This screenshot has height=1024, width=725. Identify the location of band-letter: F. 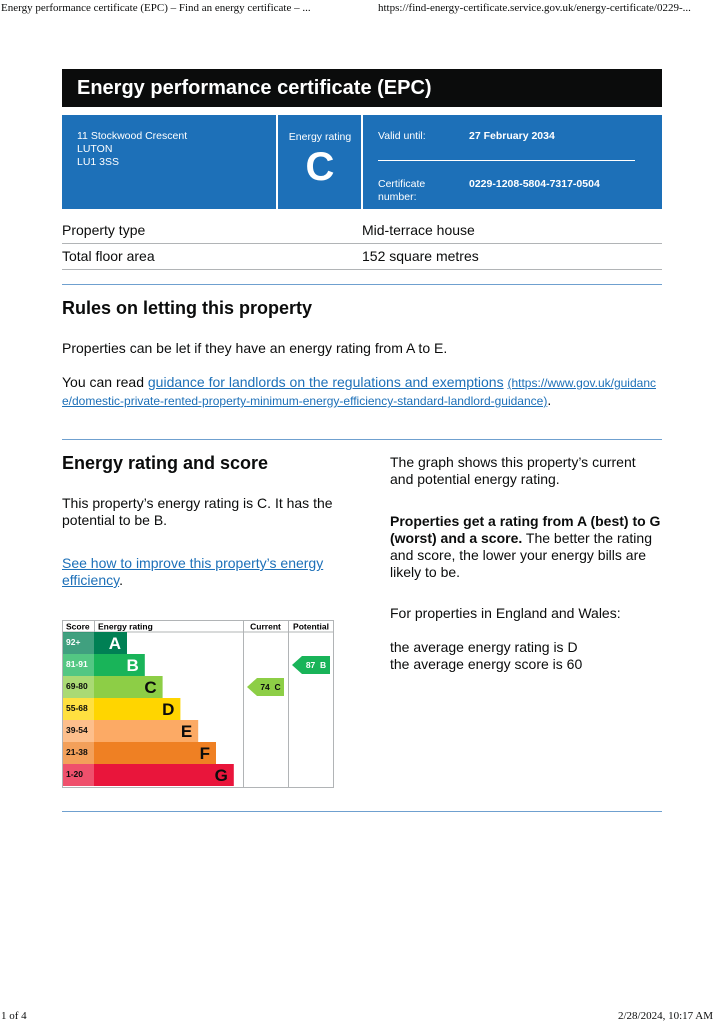
(205, 753).